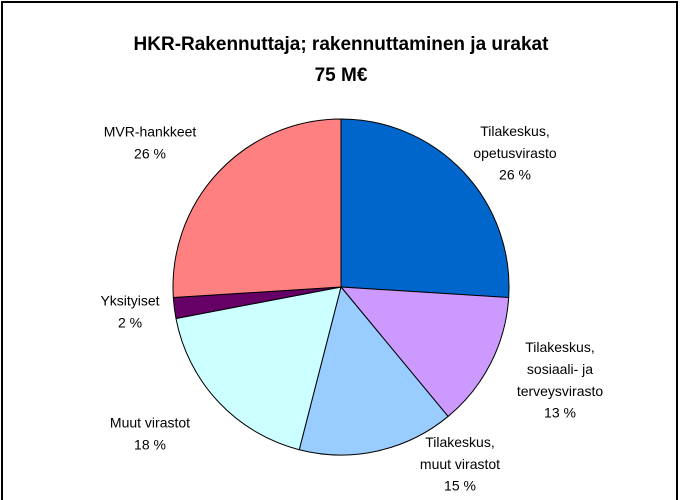  I want to click on value-label: 13 %, so click(560, 413).